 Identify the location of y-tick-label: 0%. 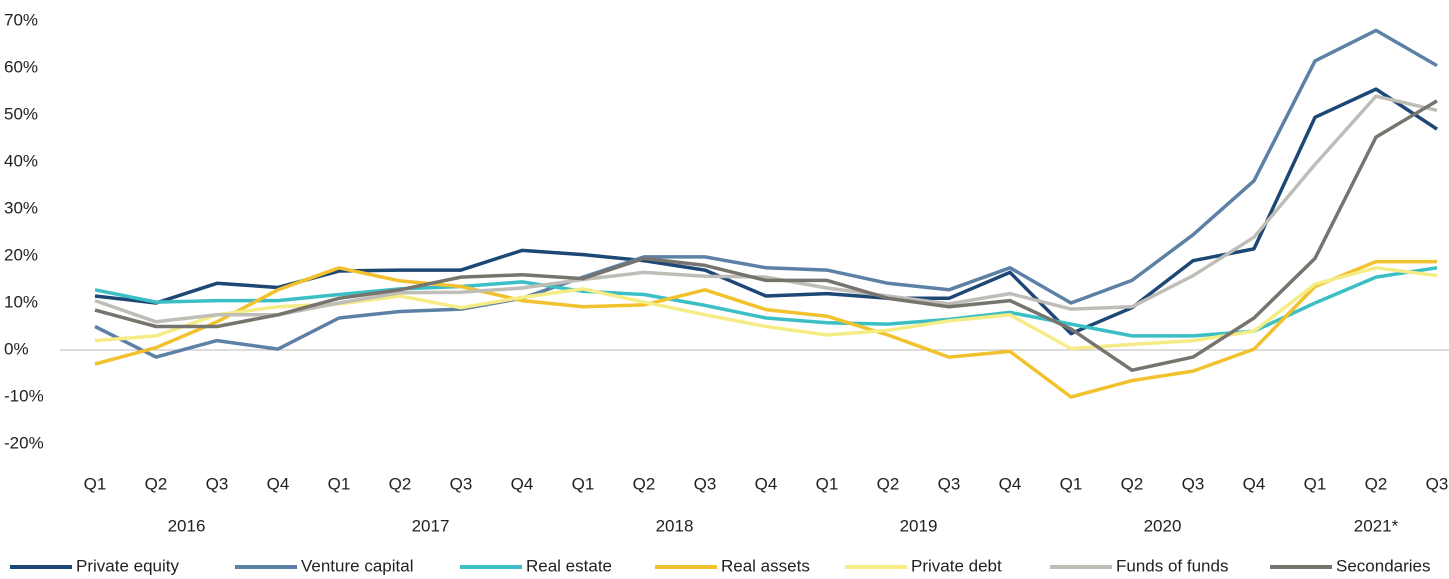
(16, 348).